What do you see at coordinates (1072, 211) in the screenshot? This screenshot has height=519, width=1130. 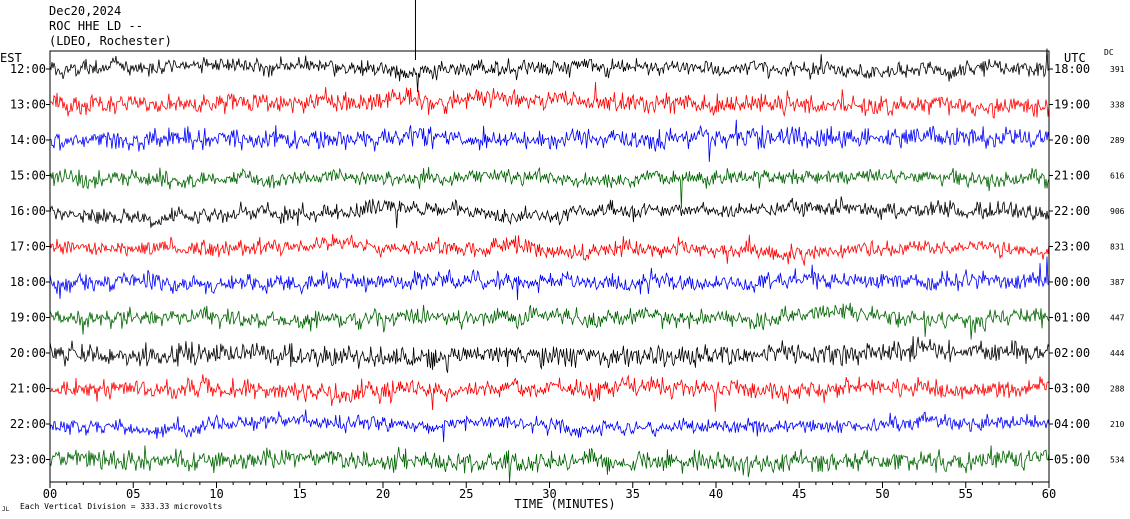 I see `utc-label-2200: 22:00` at bounding box center [1072, 211].